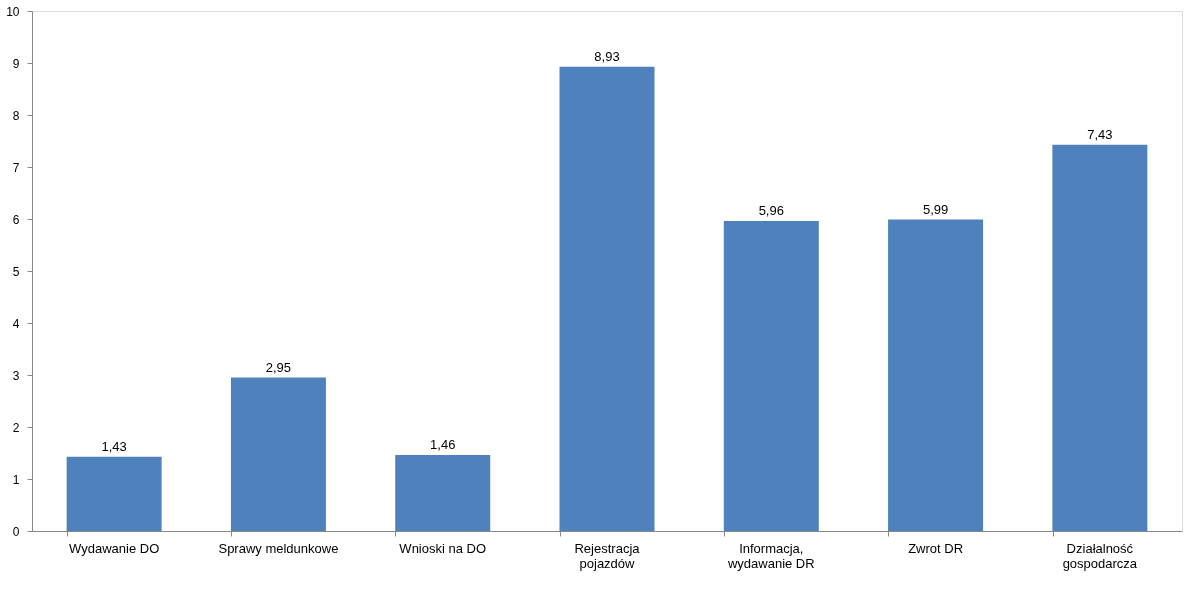  Describe the element at coordinates (607, 56) in the screenshot. I see `data-label: 8,93` at that location.